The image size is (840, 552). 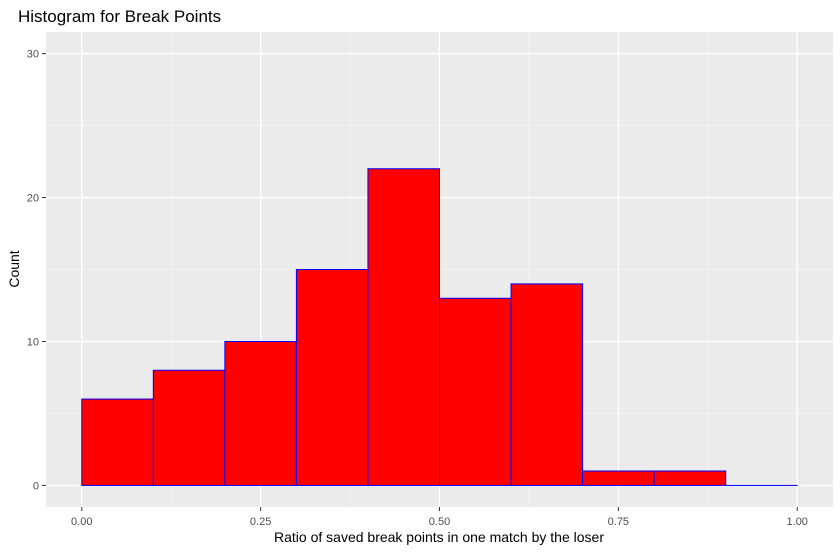 I want to click on y-axis-label: Count, so click(x=14, y=268).